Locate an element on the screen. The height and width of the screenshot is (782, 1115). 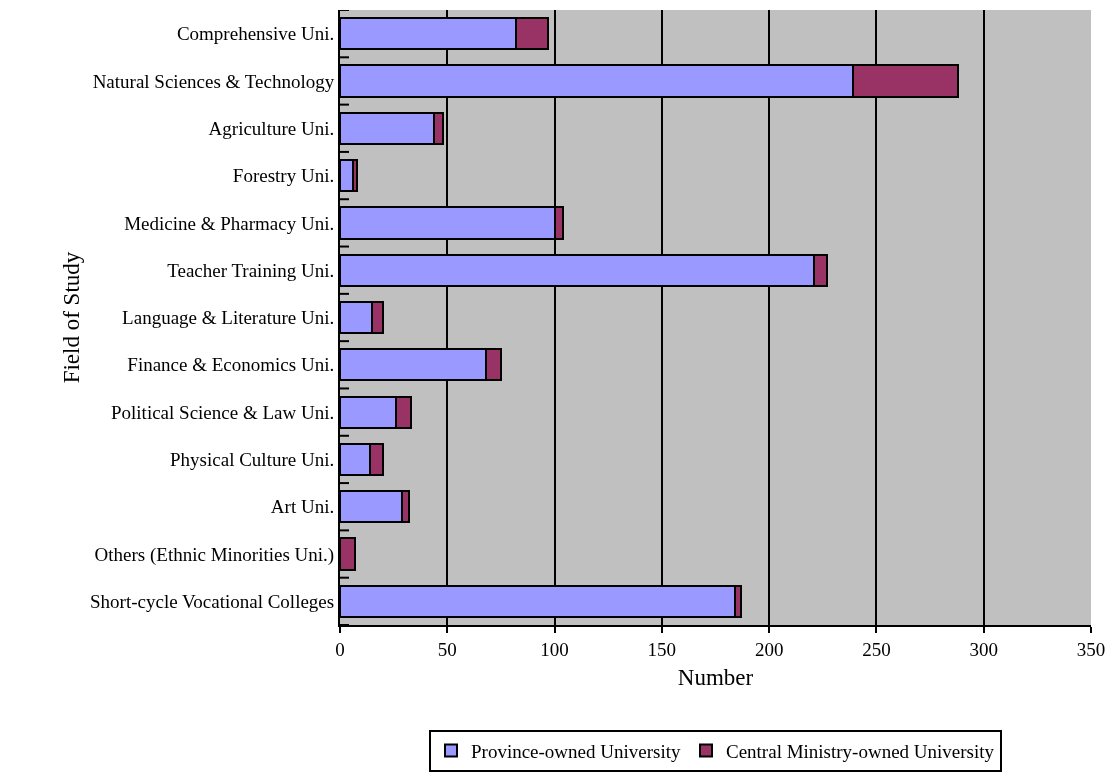
x-axis-title: Number is located at coordinates (715, 677).